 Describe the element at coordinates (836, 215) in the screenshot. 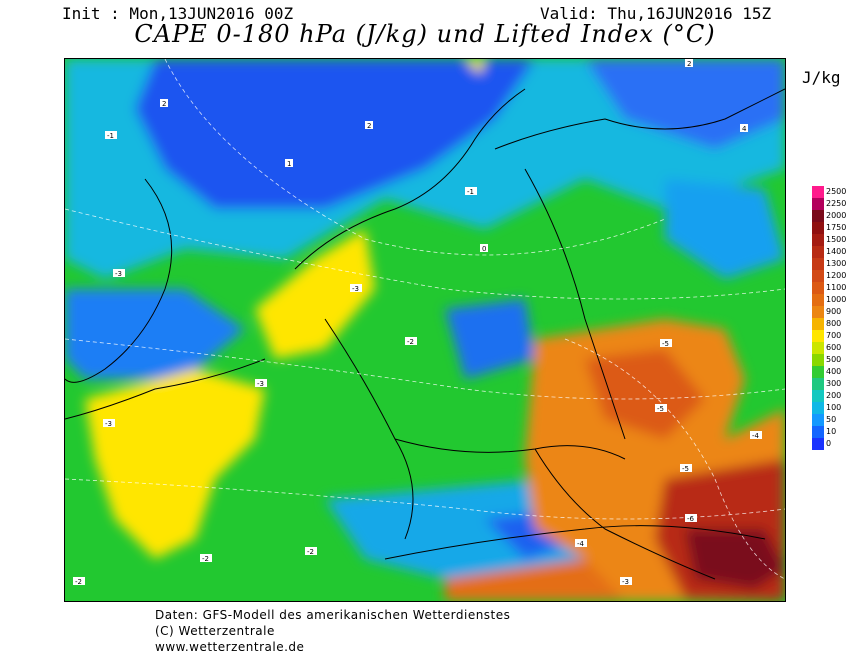

I see `legend-label: 2000` at that location.